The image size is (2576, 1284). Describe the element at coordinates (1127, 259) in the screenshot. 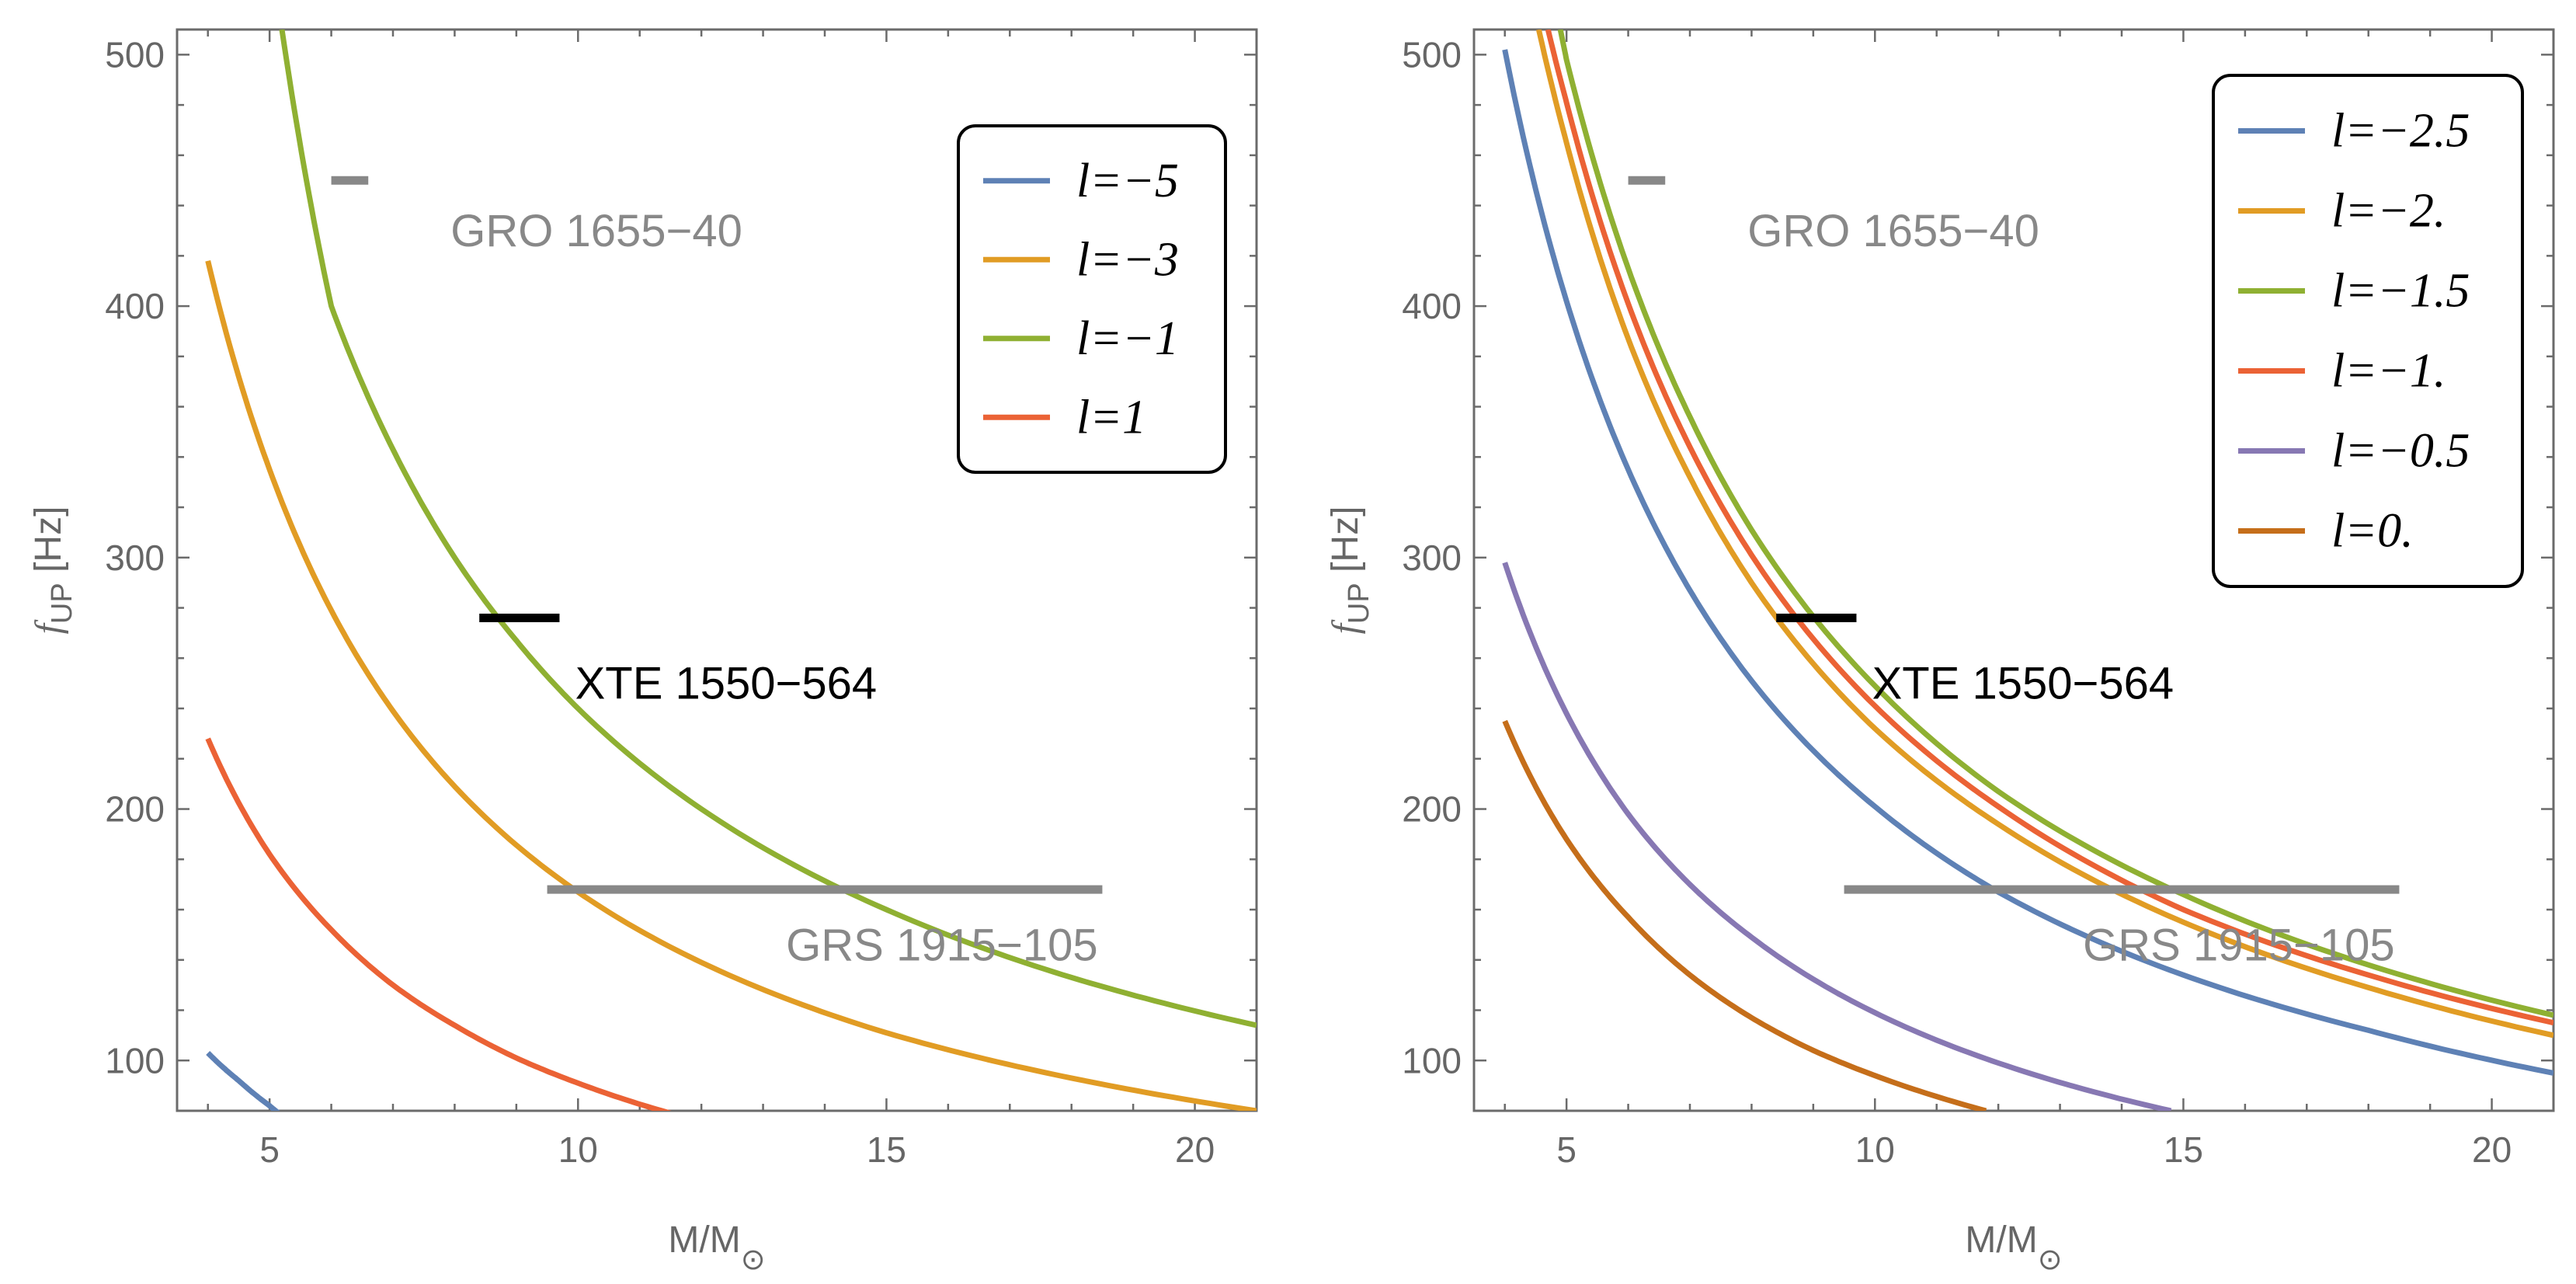

I see `legend-label-2: l=−3` at that location.